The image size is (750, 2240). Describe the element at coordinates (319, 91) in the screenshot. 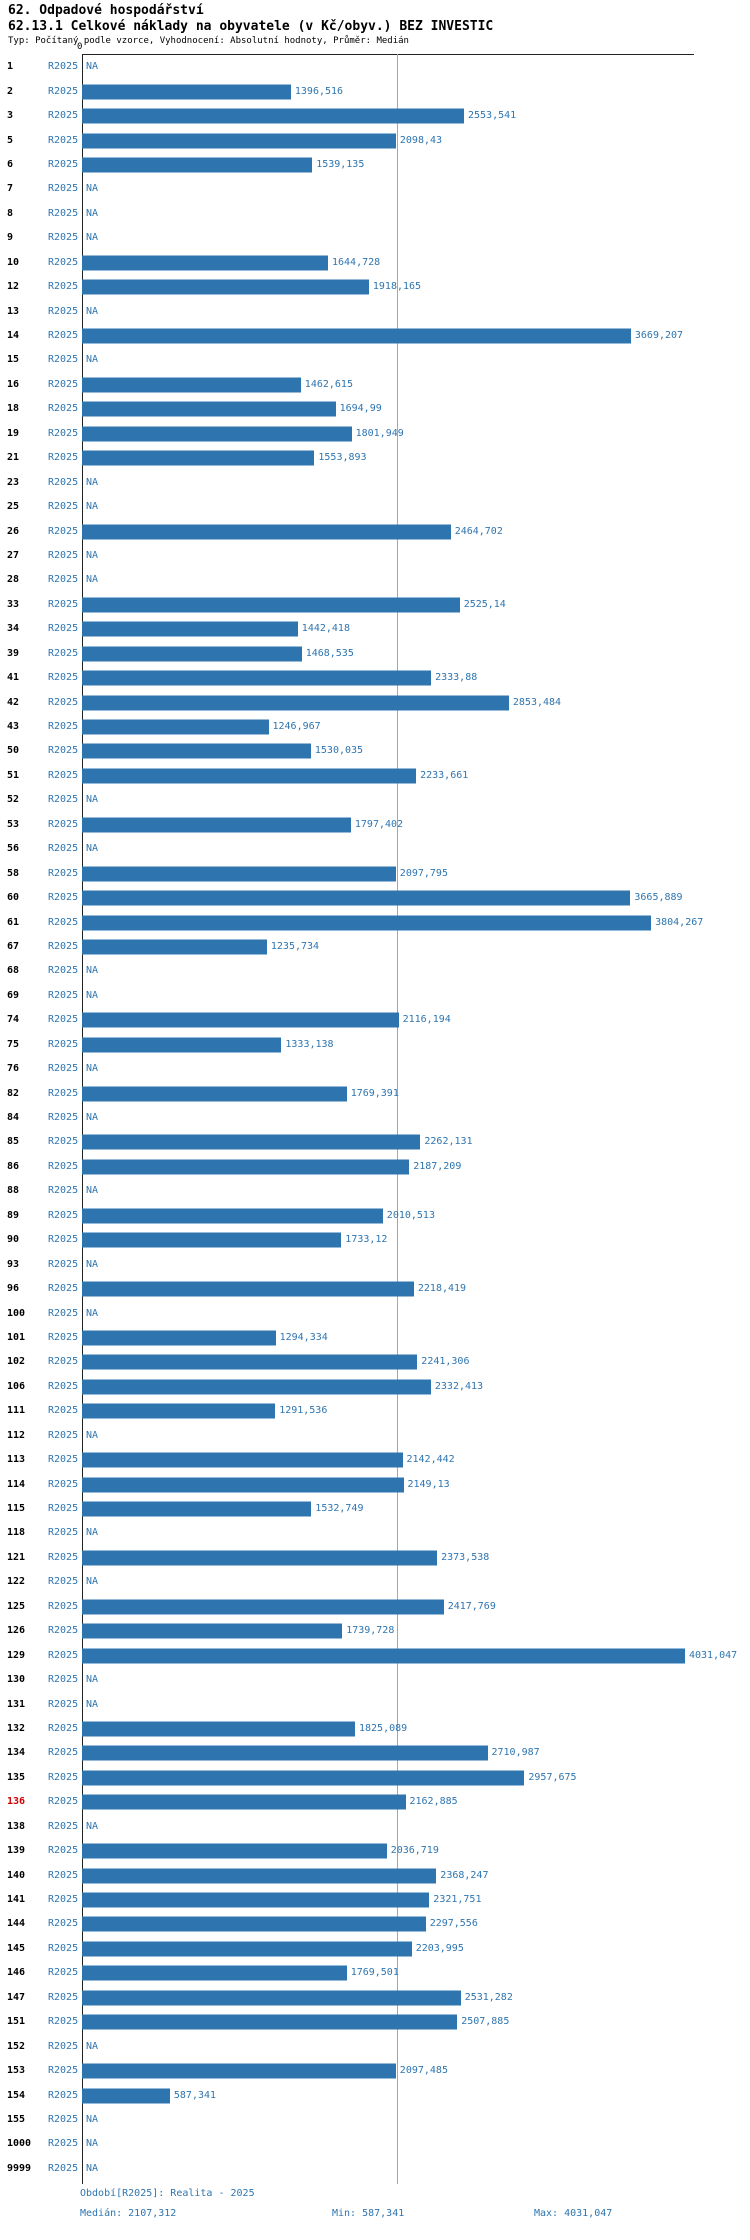

I see `value-label: 1396,516` at that location.